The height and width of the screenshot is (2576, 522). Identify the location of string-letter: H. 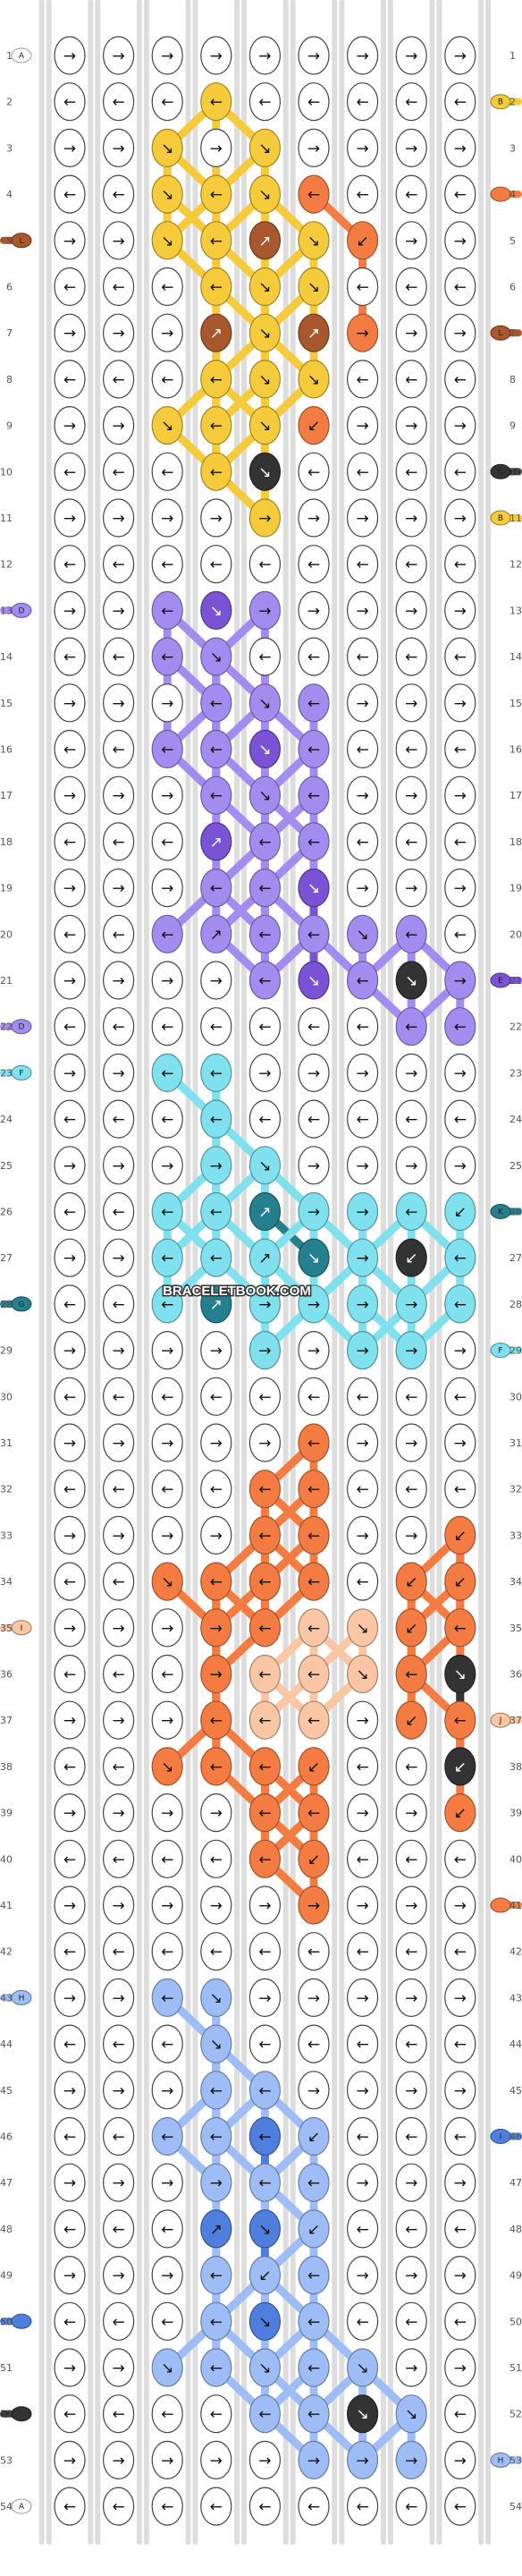
(22, 1998).